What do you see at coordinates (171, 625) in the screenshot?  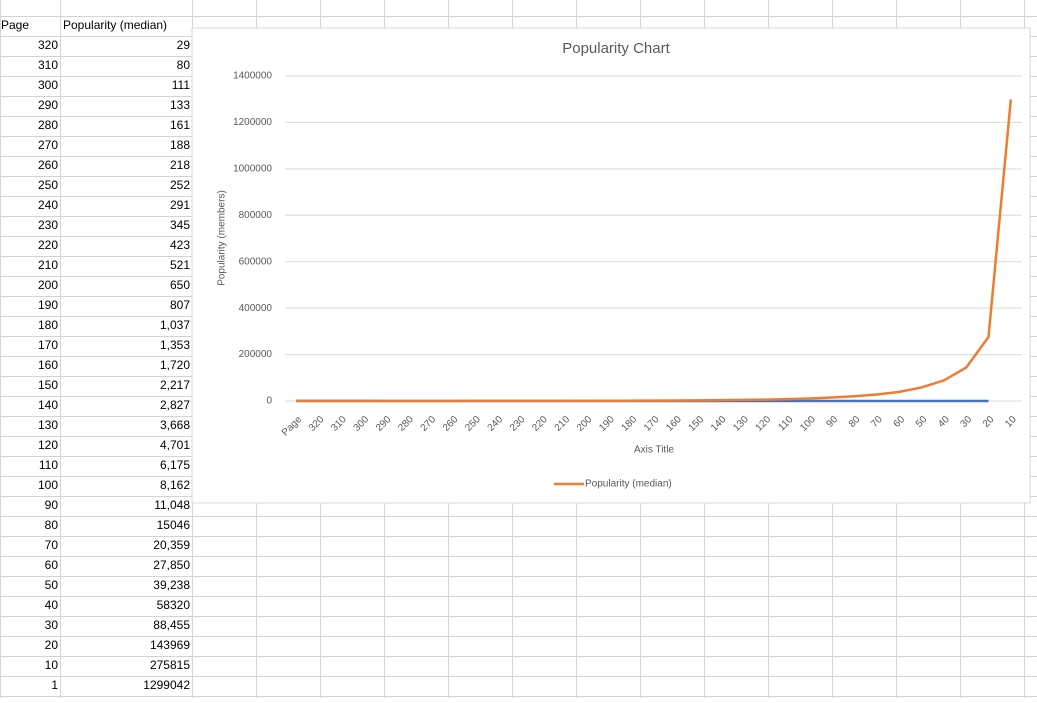 I see `cell: 88,455` at bounding box center [171, 625].